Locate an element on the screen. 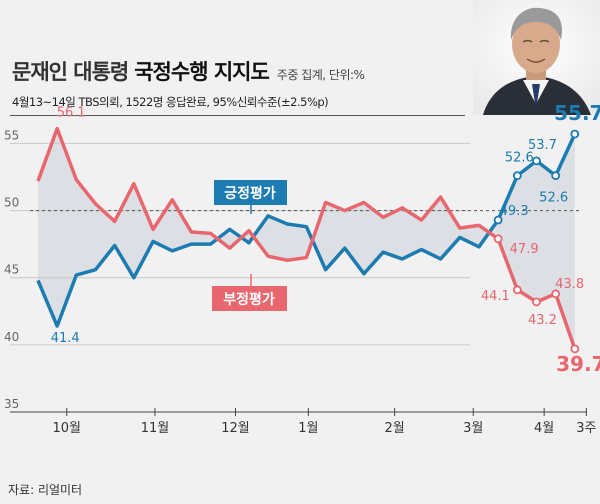 Image resolution: width=600 pixels, height=504 pixels. legend-negative: 부정평가 is located at coordinates (249, 292).